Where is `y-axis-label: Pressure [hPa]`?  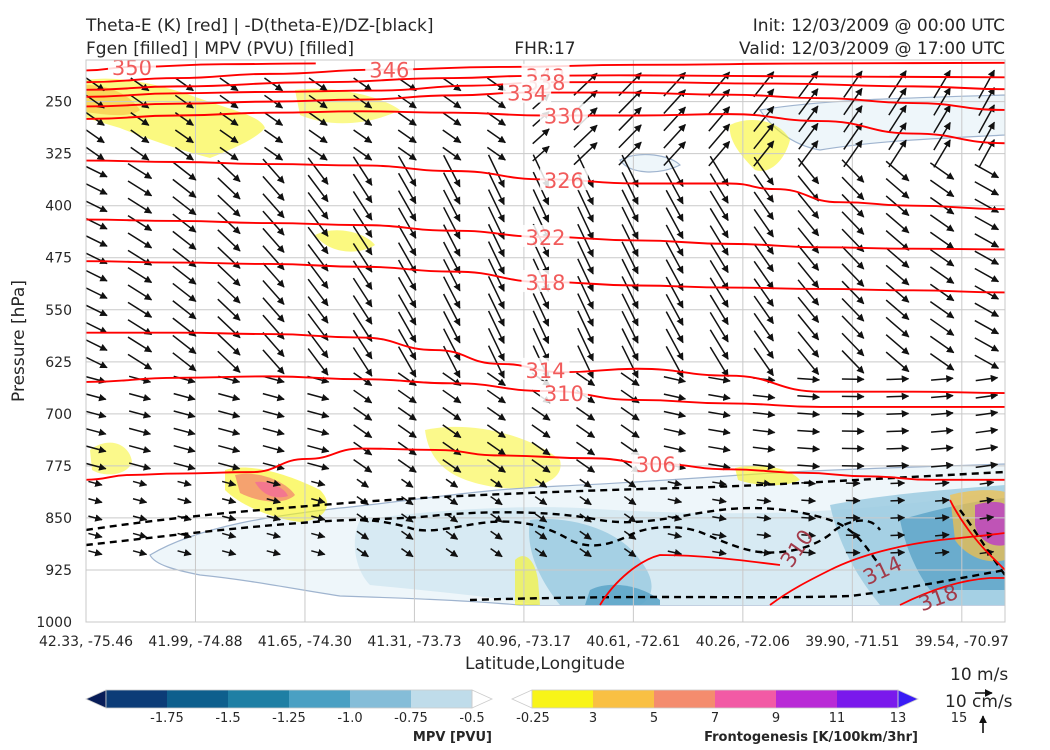
y-axis-label: Pressure [hPa] is located at coordinates (19, 341).